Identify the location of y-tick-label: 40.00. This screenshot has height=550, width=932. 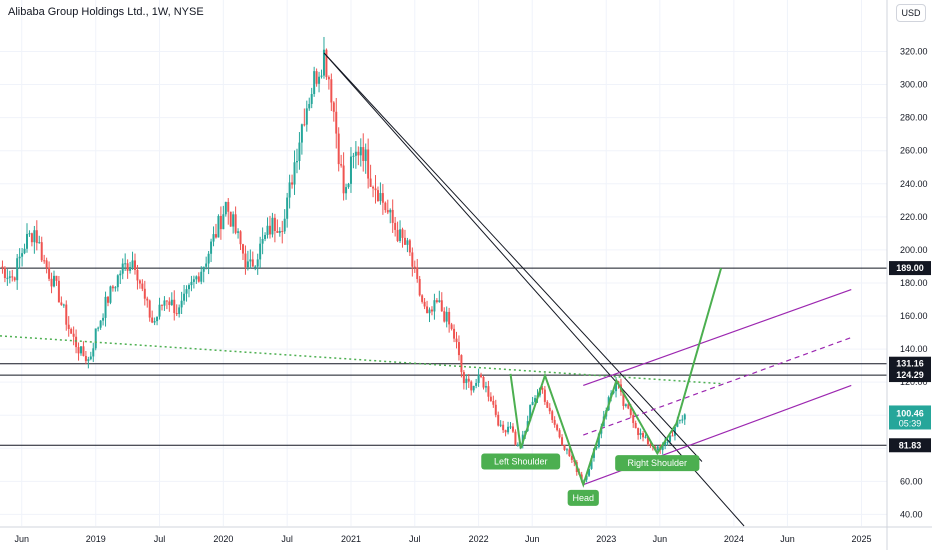
(911, 514).